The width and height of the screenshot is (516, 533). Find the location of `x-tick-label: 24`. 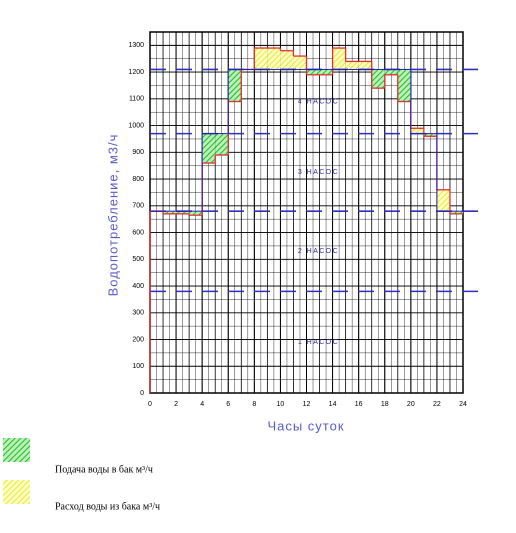

x-tick-label: 24 is located at coordinates (463, 404).